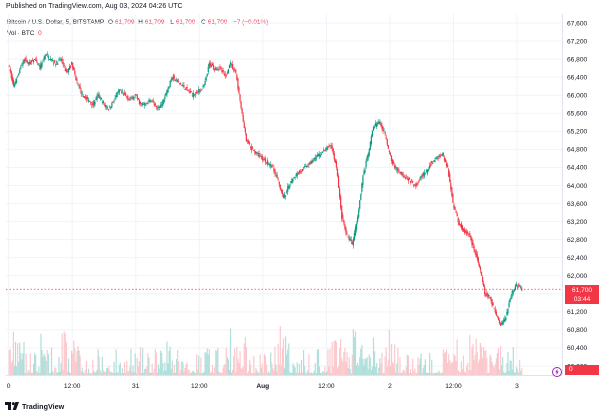 This screenshot has height=414, width=600. I want to click on x-tick-label: 3, so click(517, 386).